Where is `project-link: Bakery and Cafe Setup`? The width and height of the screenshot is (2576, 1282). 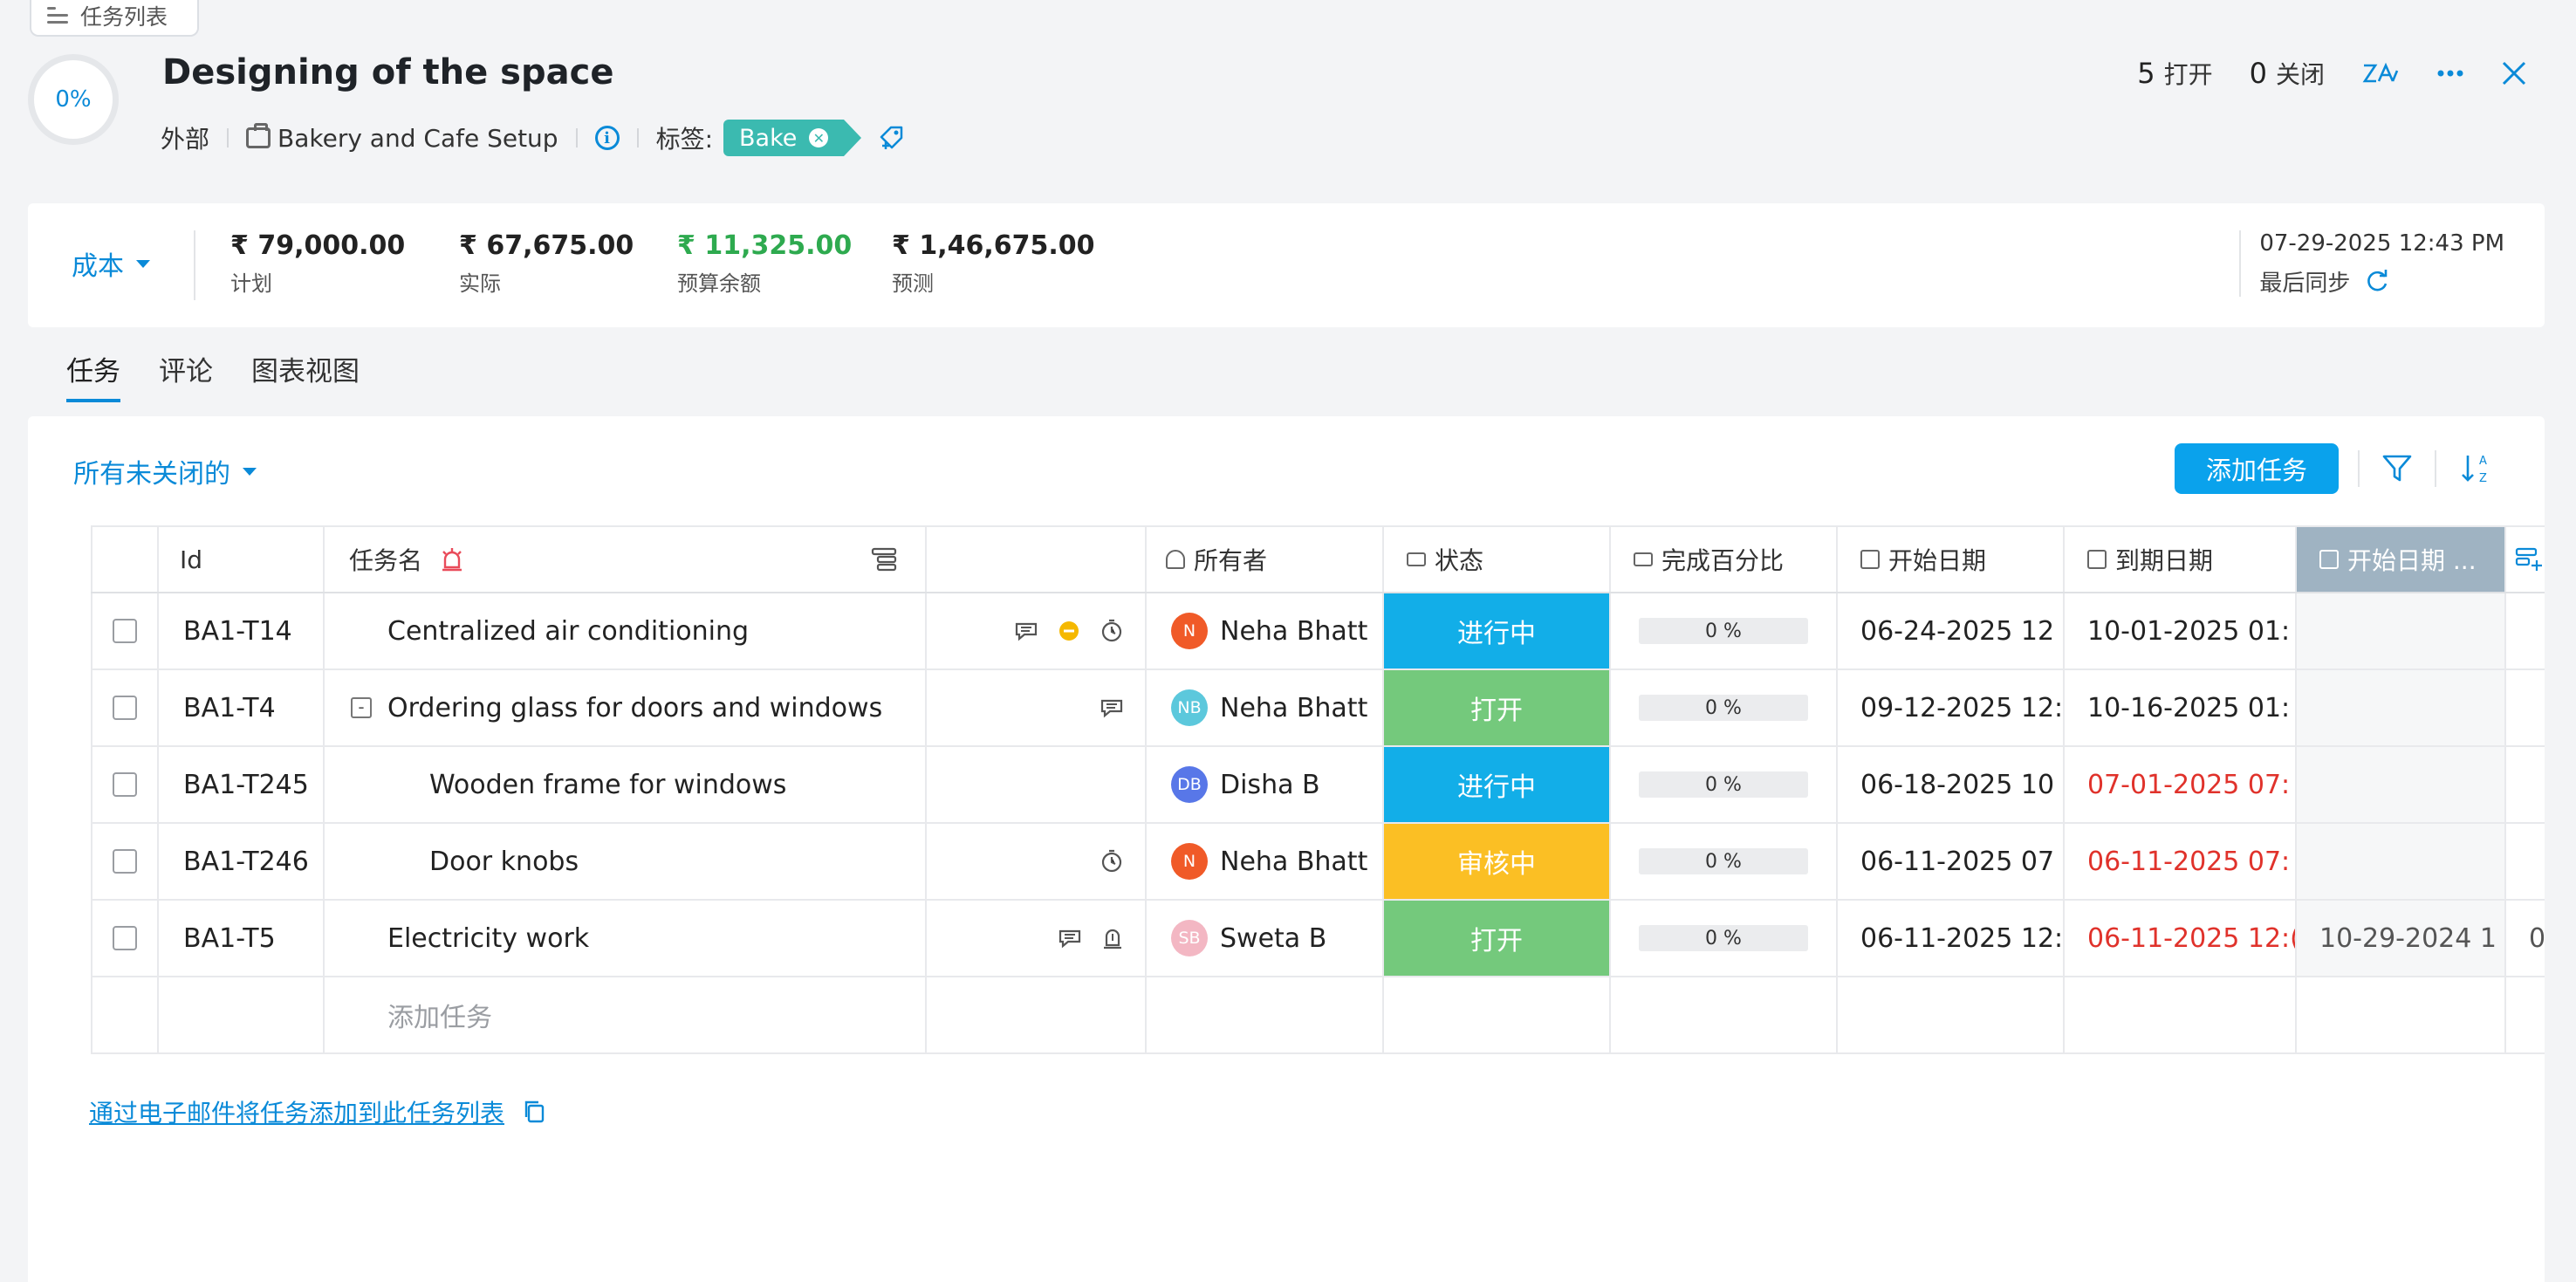 project-link: Bakery and Cafe Setup is located at coordinates (418, 138).